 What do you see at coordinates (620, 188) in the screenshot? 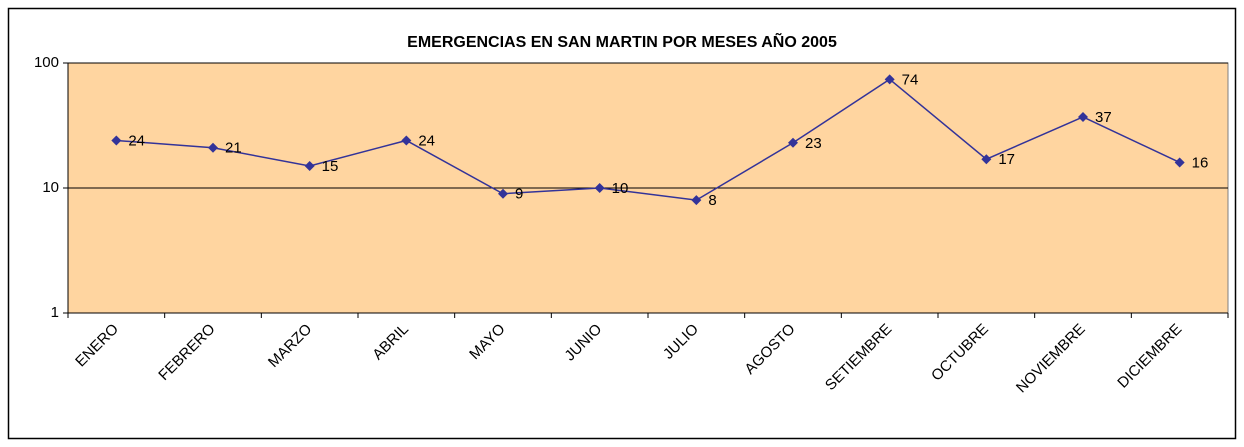
I see `data-label: 10` at bounding box center [620, 188].